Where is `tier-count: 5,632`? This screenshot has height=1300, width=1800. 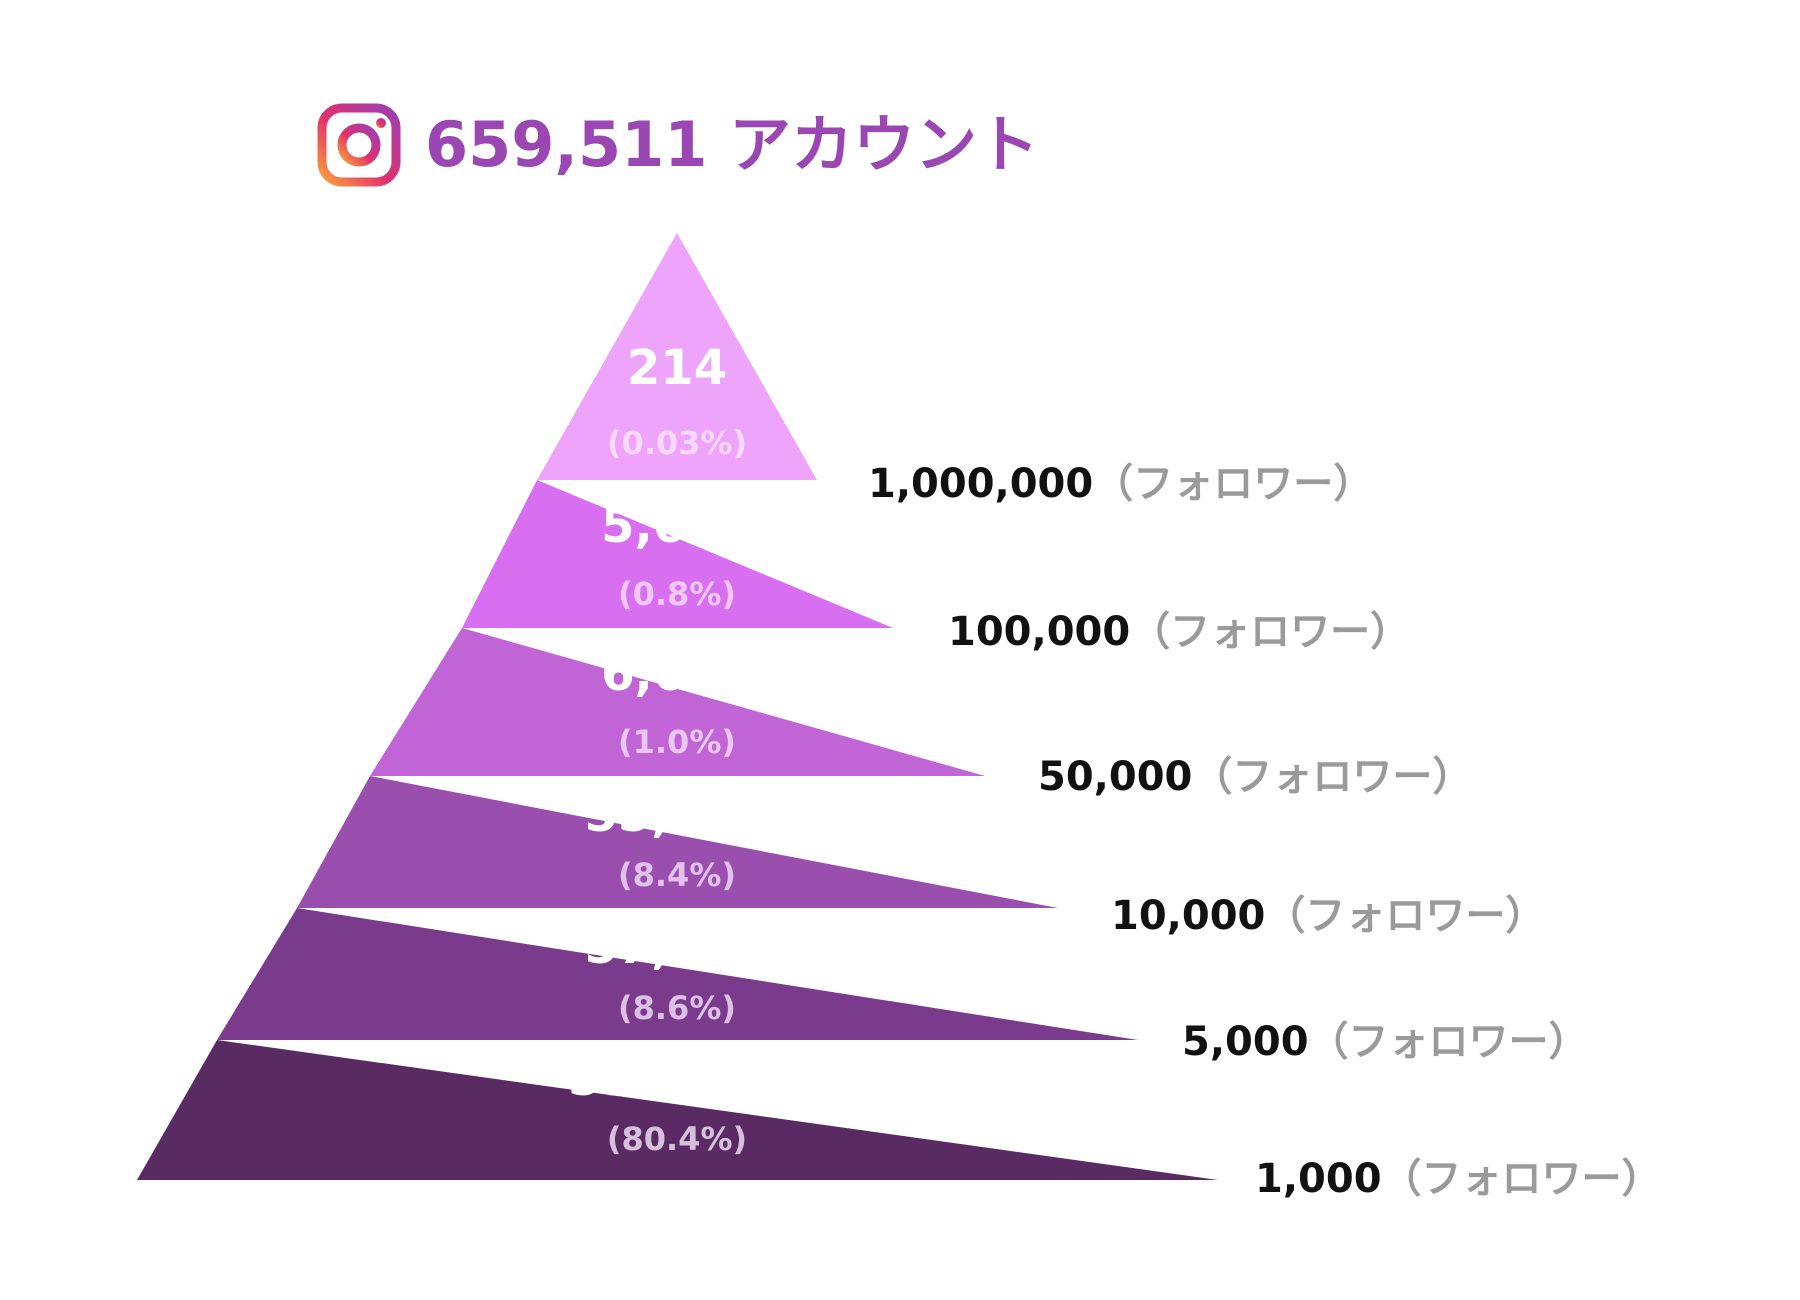 tier-count: 5,632 is located at coordinates (677, 526).